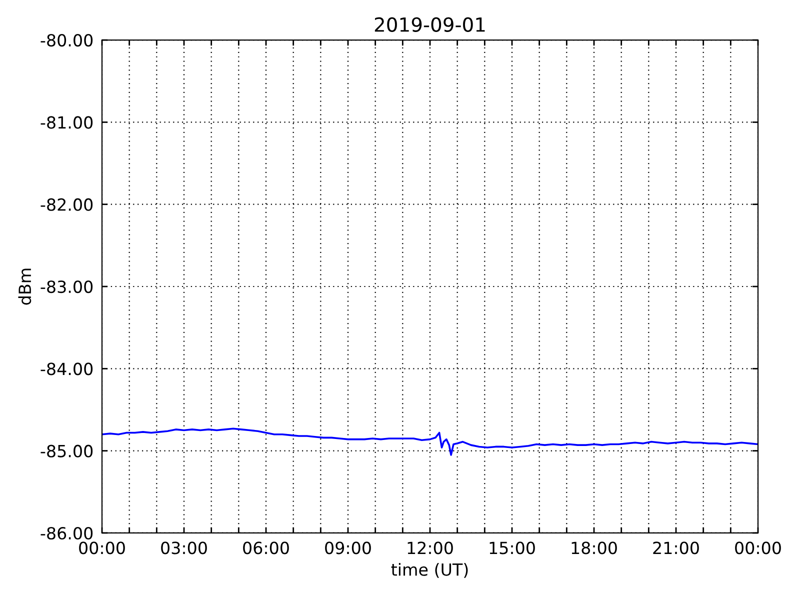 Image resolution: width=800 pixels, height=600 pixels. Describe the element at coordinates (430, 442) in the screenshot. I see `line-series` at that location.